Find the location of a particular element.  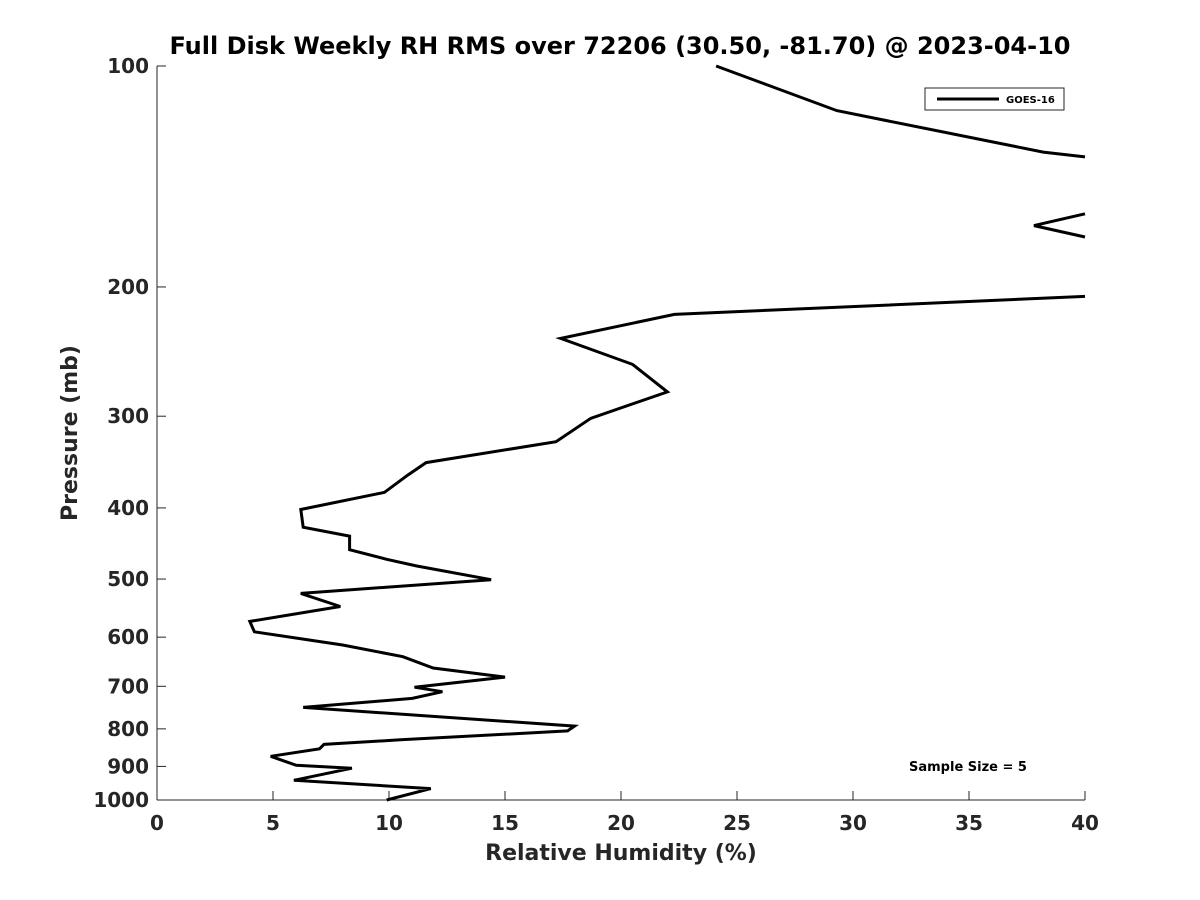

x-ticks: 0 5 10 15 20 25 30 35 40 is located at coordinates (624, 813).